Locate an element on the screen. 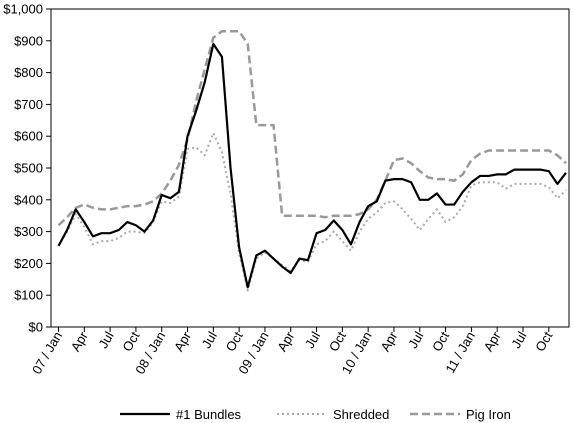 This screenshot has width=573, height=423. y-tick-label: $900 is located at coordinates (28, 40).